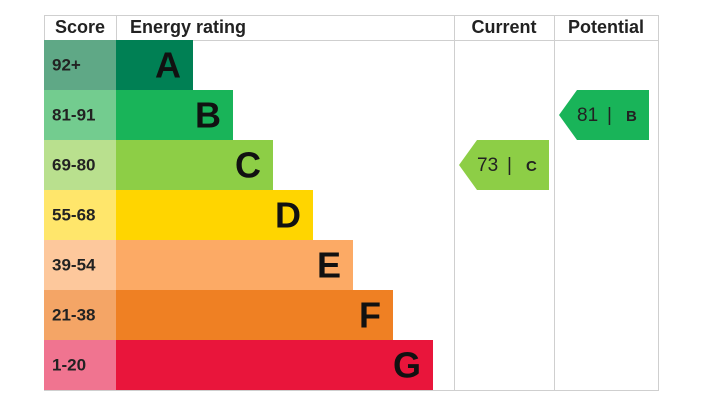 This screenshot has height=411, width=702. Describe the element at coordinates (188, 27) in the screenshot. I see `header-rating: Energy rating` at that location.